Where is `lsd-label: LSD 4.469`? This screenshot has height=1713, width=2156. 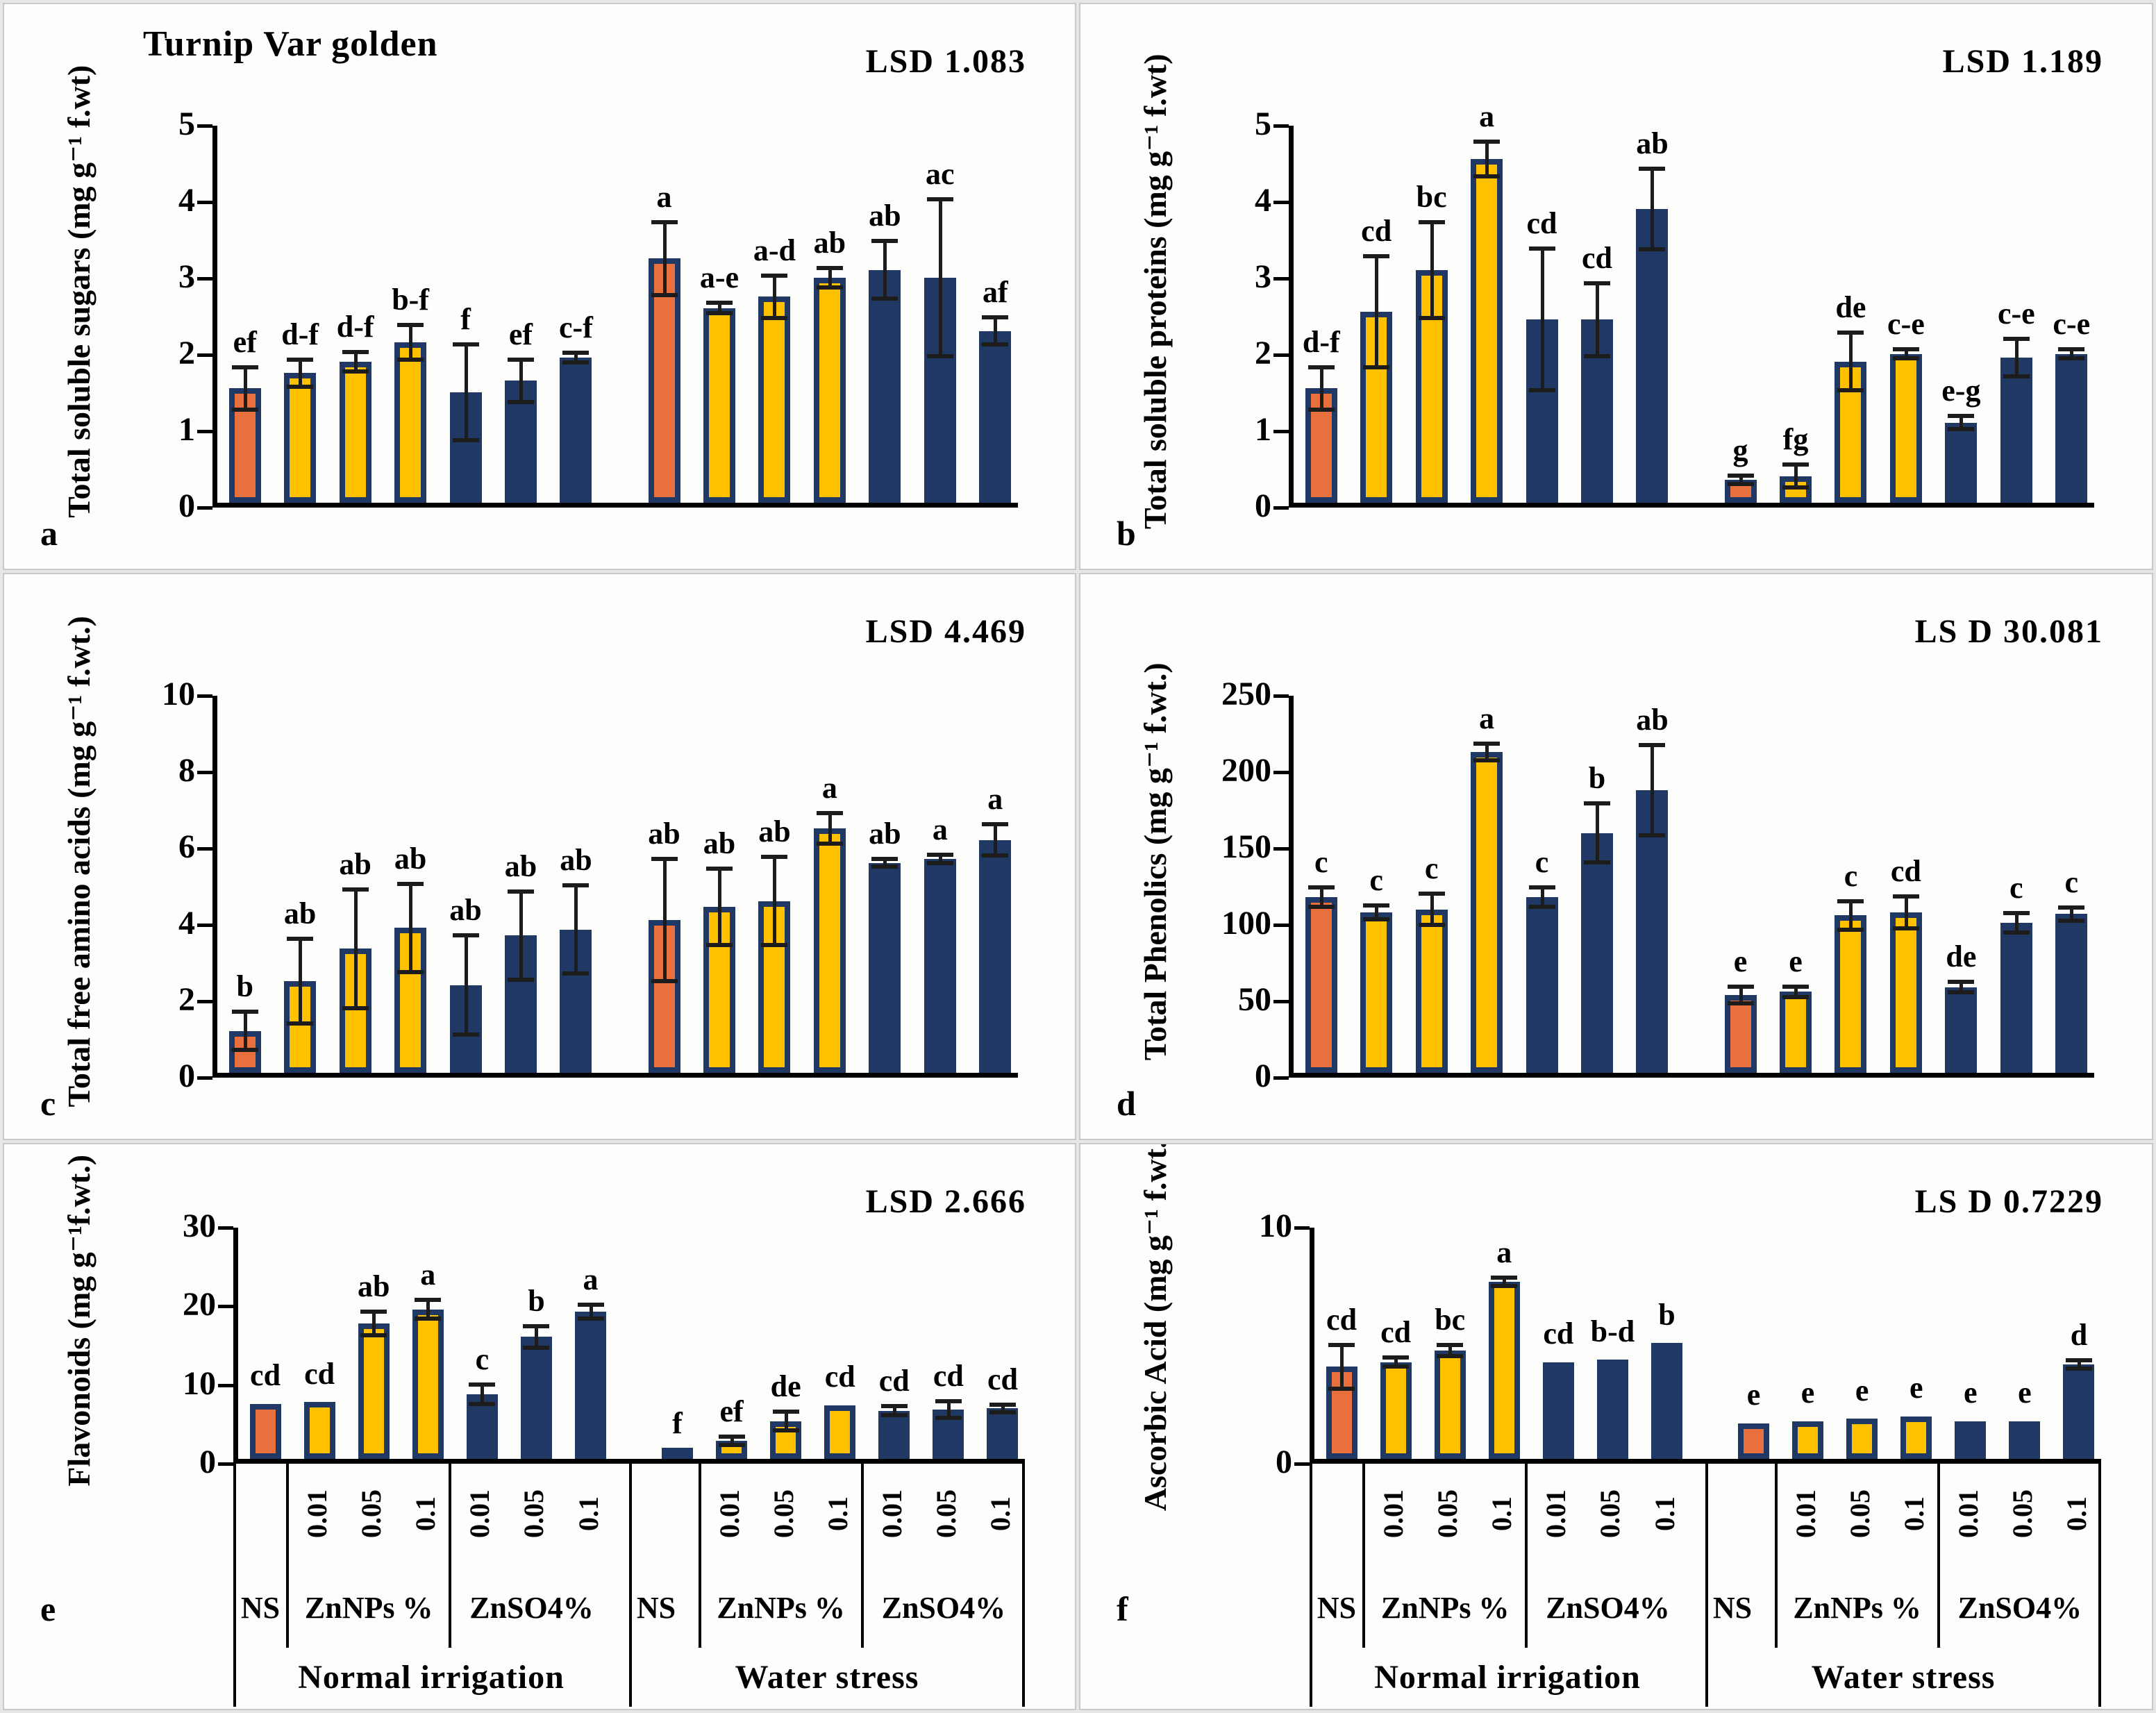
lsd-label: LSD 4.469 is located at coordinates (945, 631).